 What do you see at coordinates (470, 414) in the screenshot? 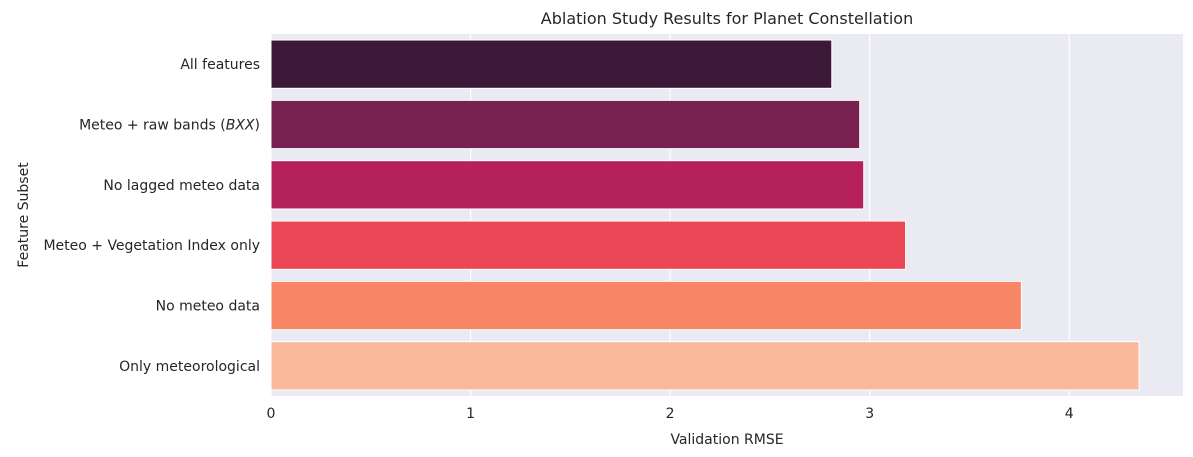
I see `x-tick-label: 1` at bounding box center [470, 414].